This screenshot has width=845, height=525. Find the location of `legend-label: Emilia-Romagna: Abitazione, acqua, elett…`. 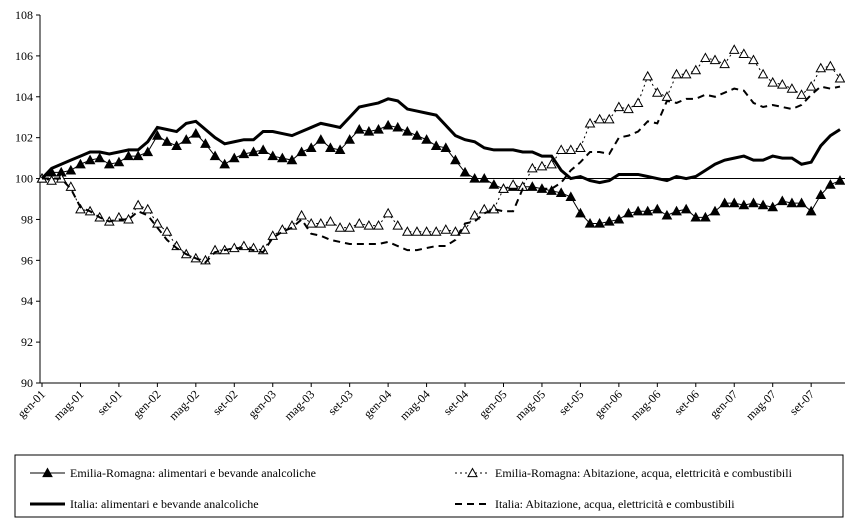

legend-label: Emilia-Romagna: Abitazione, acqua, elett… is located at coordinates (644, 473).